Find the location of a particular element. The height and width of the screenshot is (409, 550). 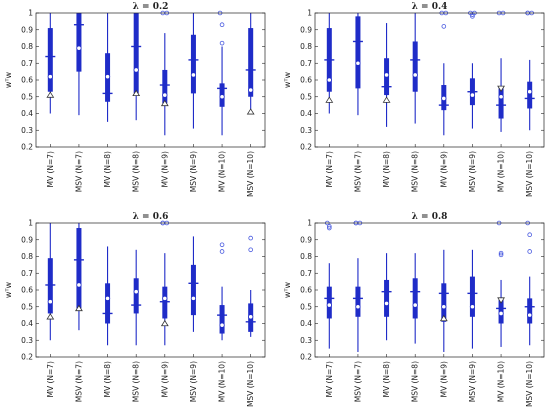

plot-frame is located at coordinates (429, 80).